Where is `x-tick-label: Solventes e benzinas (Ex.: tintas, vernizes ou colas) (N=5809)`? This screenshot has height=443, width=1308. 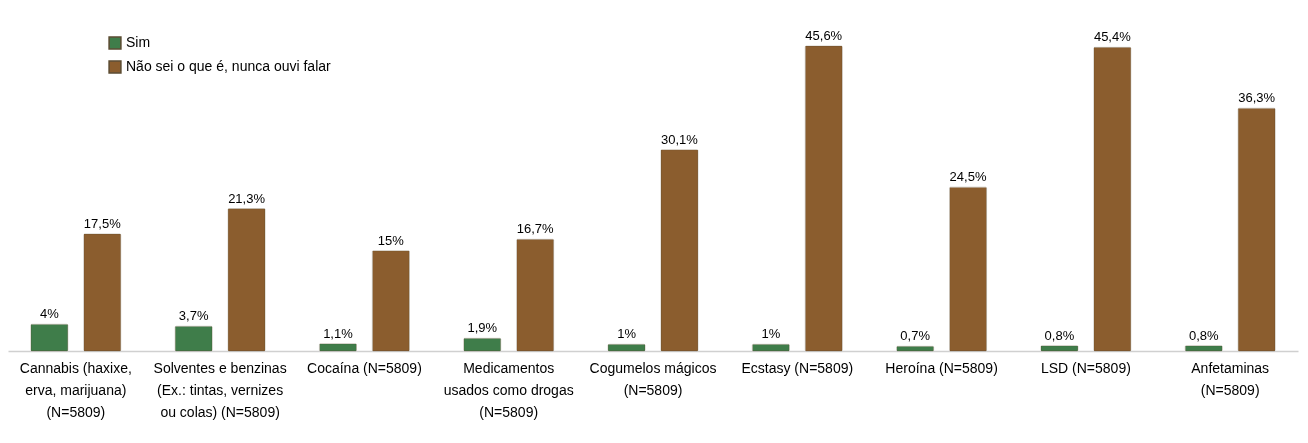 x-tick-label: Solventes e benzinas (Ex.: tintas, vernizes ou colas) (N=5809) is located at coordinates (220, 389).